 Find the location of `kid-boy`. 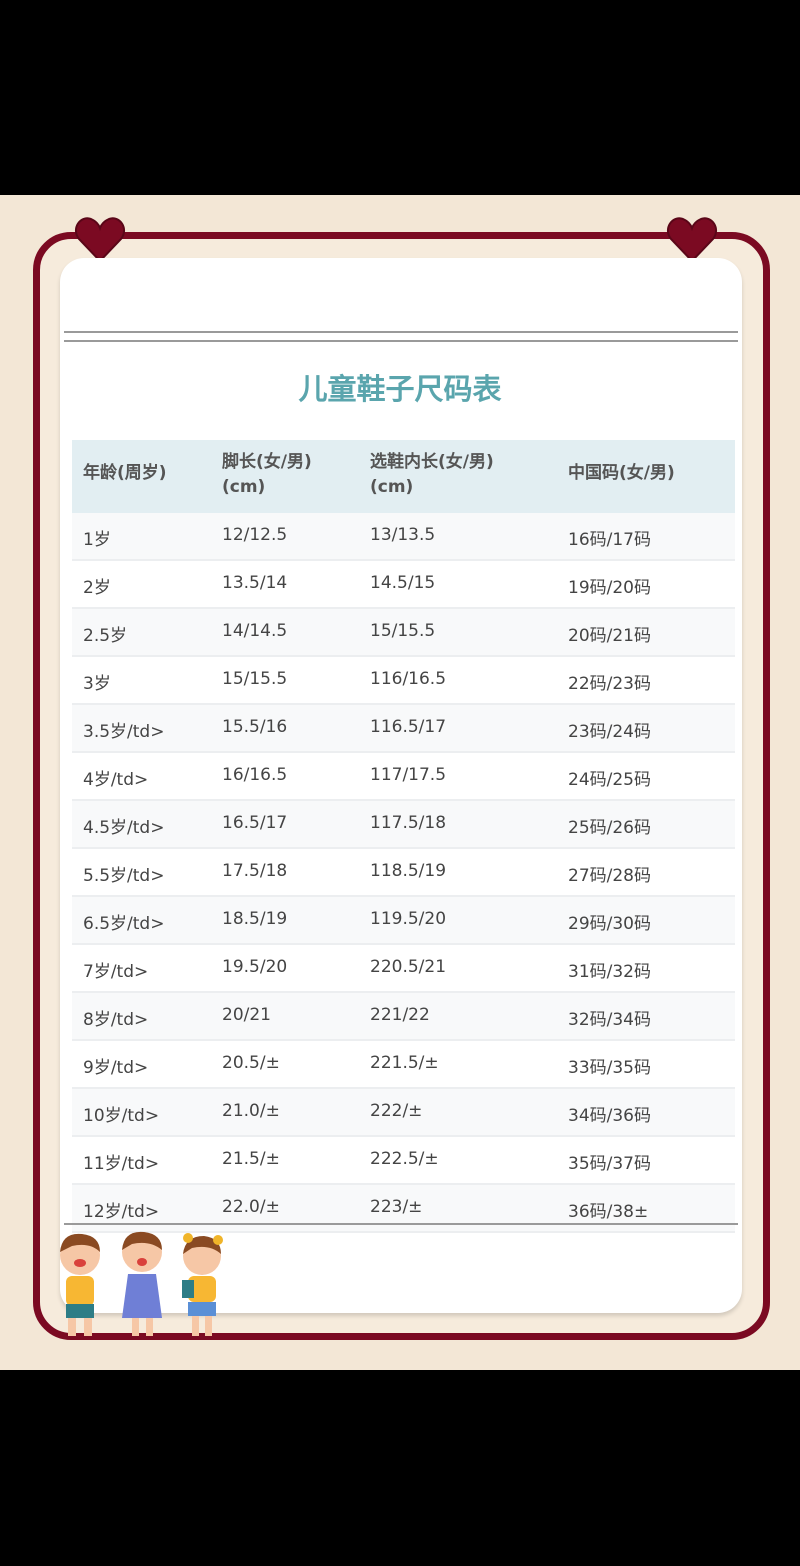

kid-boy is located at coordinates (80, 1284).